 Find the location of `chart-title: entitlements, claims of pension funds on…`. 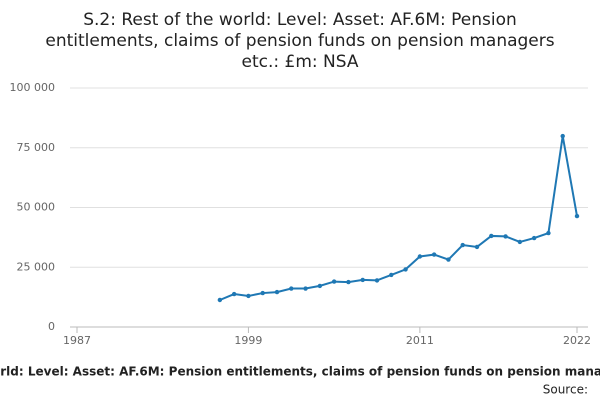

chart-title: entitlements, claims of pension funds on… is located at coordinates (299, 41).